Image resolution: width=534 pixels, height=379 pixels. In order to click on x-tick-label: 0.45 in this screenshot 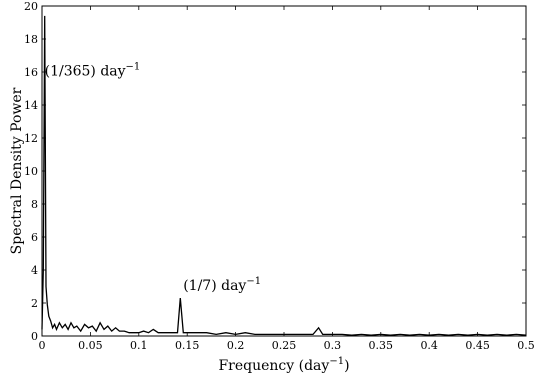, I will do `click(477, 345)`.